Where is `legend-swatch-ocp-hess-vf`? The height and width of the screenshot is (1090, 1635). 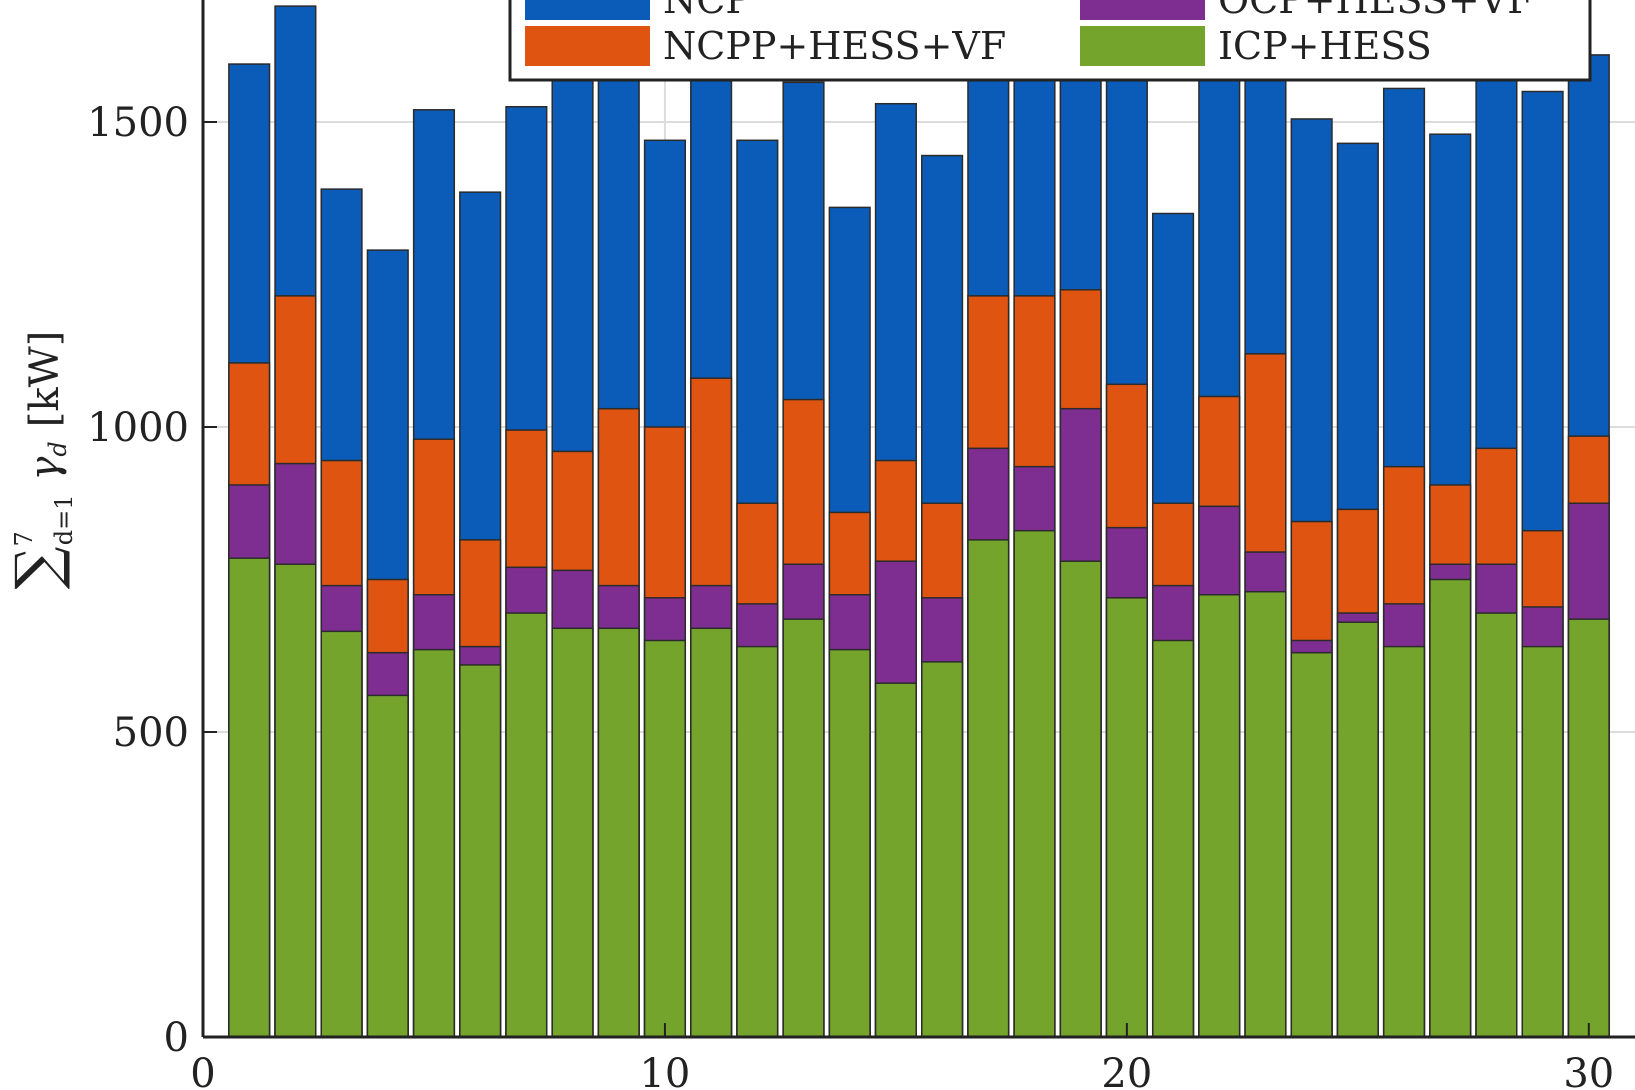
legend-swatch-ocp-hess-vf is located at coordinates (1142, 10).